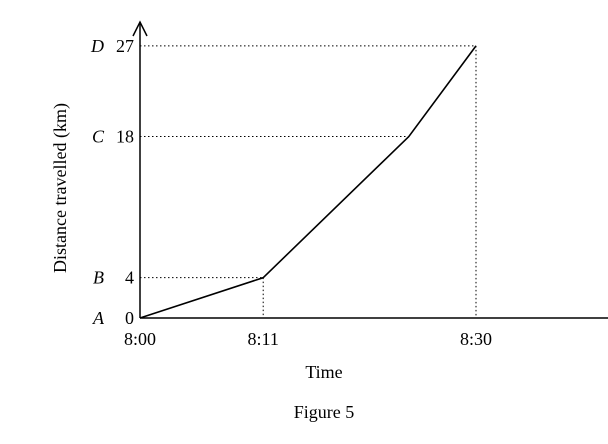 Image resolution: width=608 pixels, height=444 pixels. What do you see at coordinates (324, 412) in the screenshot?
I see `figure-caption: Figure 5` at bounding box center [324, 412].